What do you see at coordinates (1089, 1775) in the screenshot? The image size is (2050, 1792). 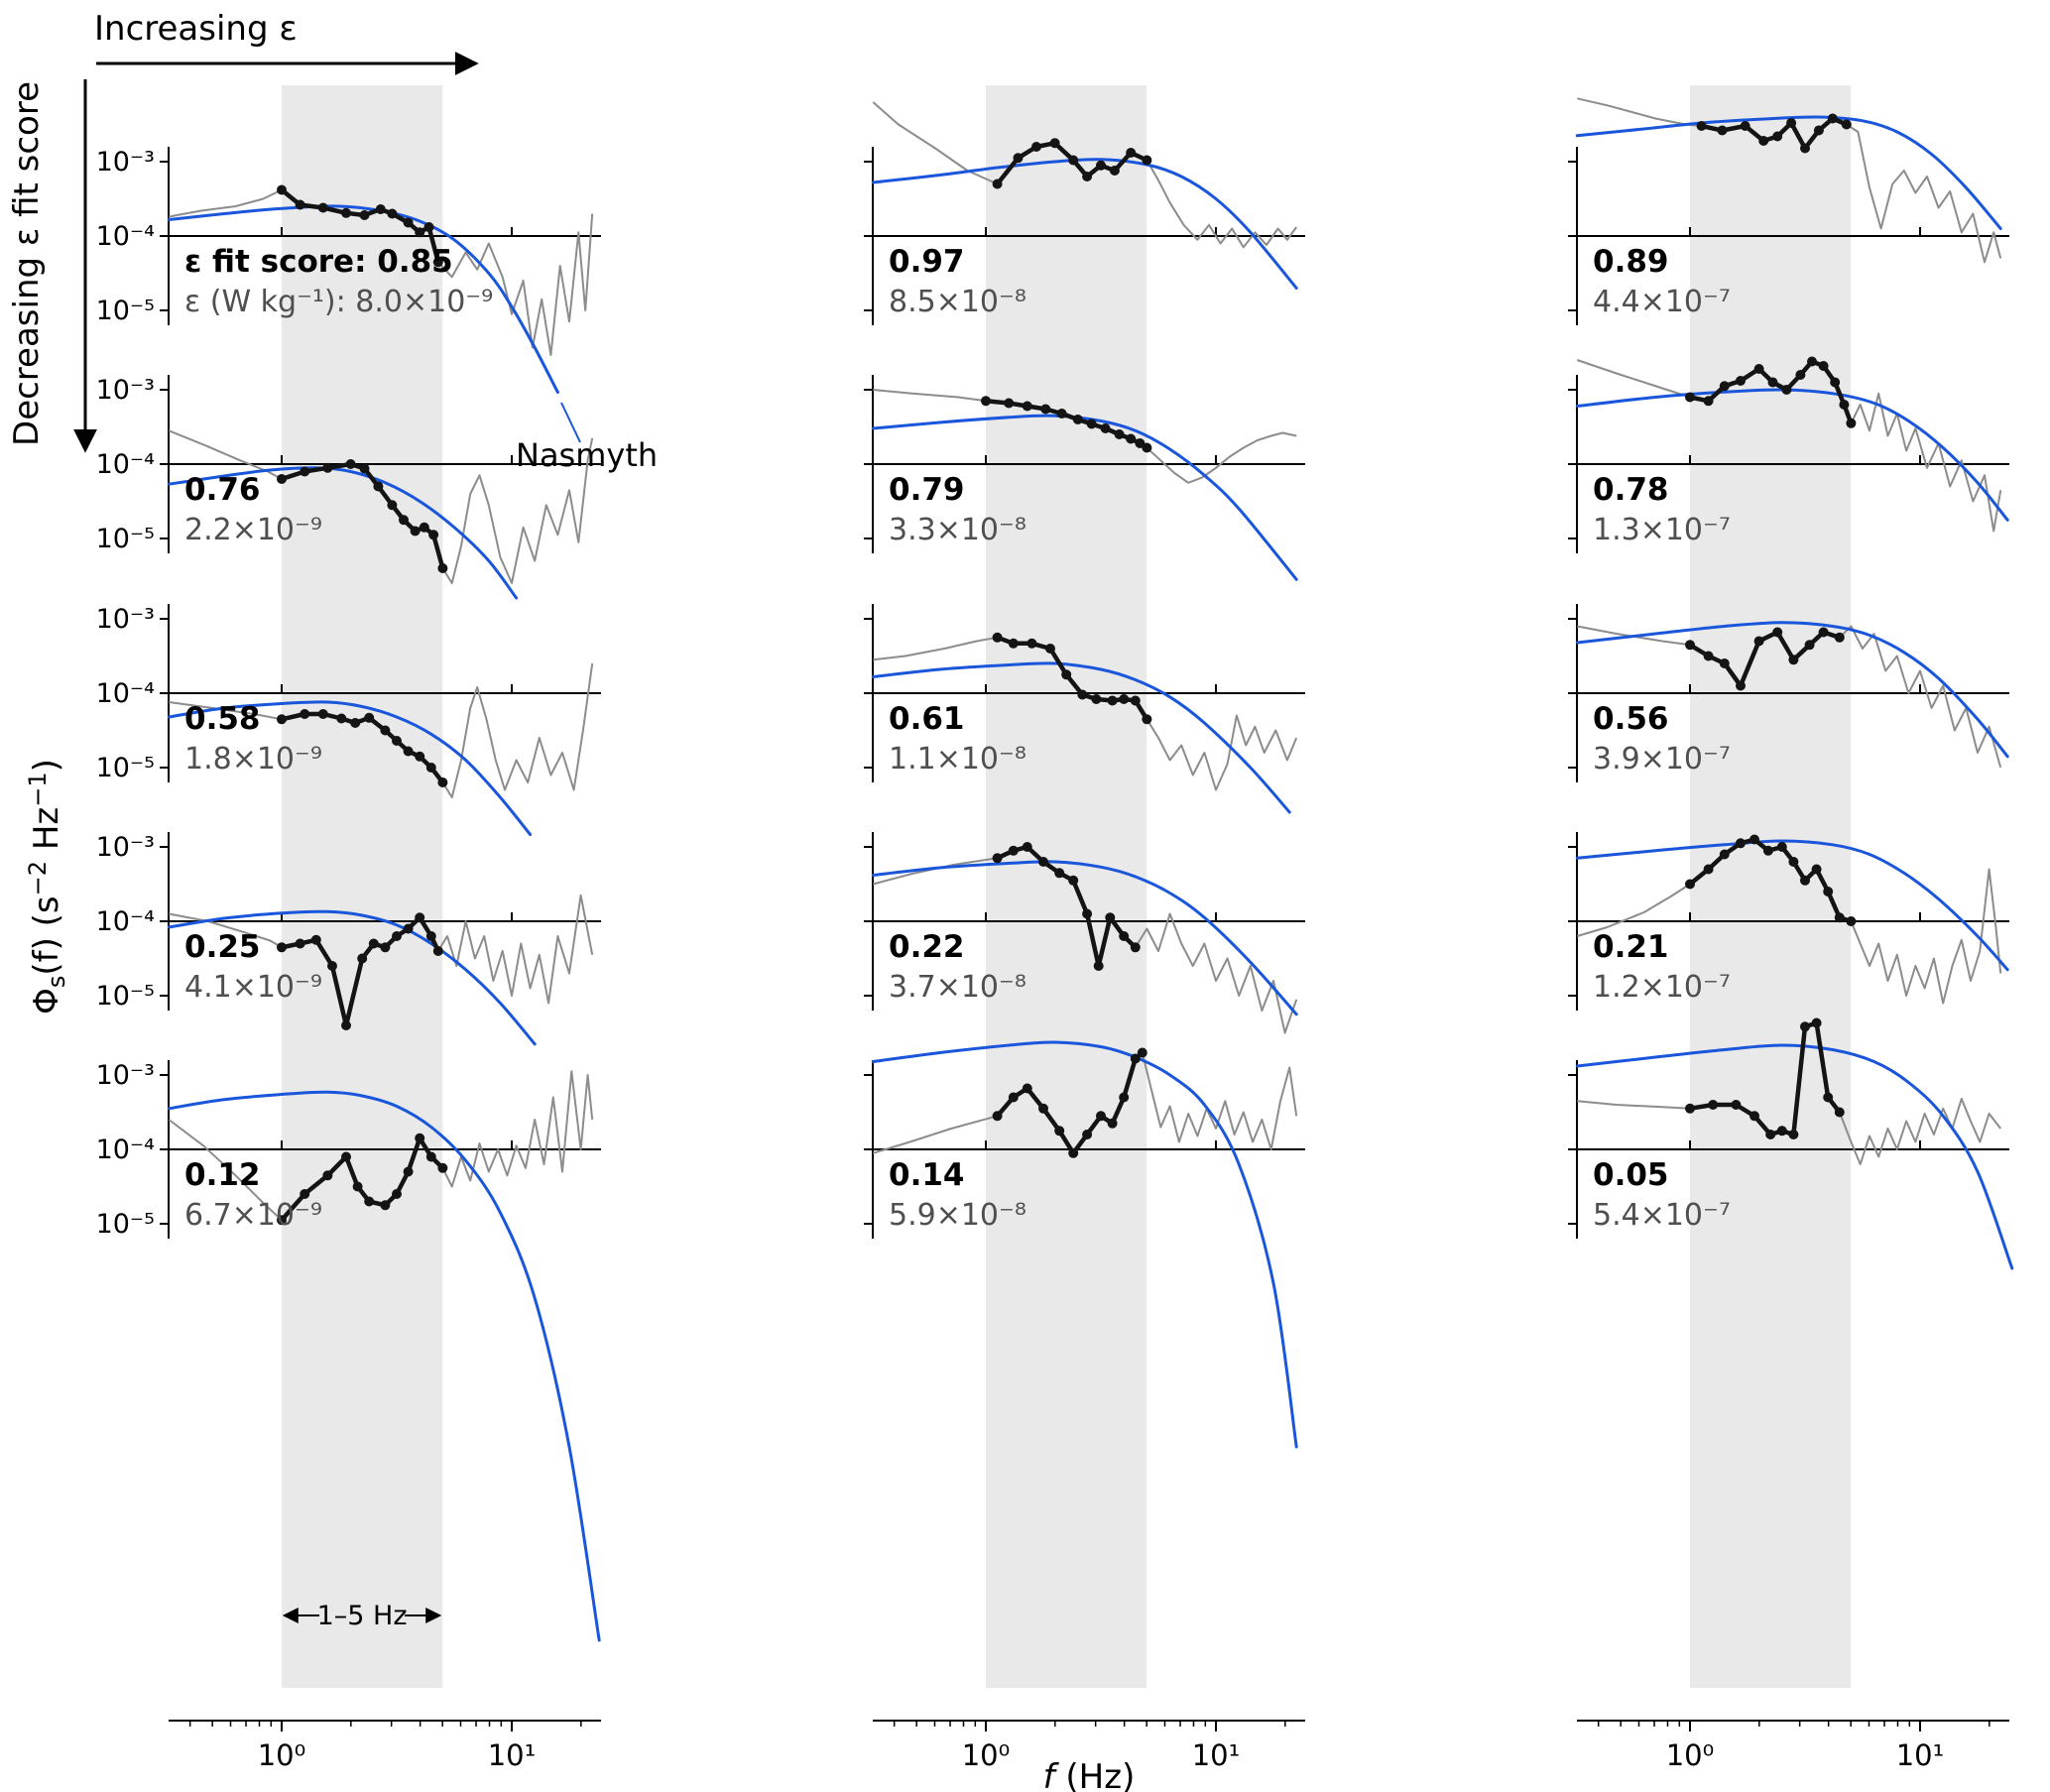 I see `x-axis-label: f (Hz)` at bounding box center [1089, 1775].